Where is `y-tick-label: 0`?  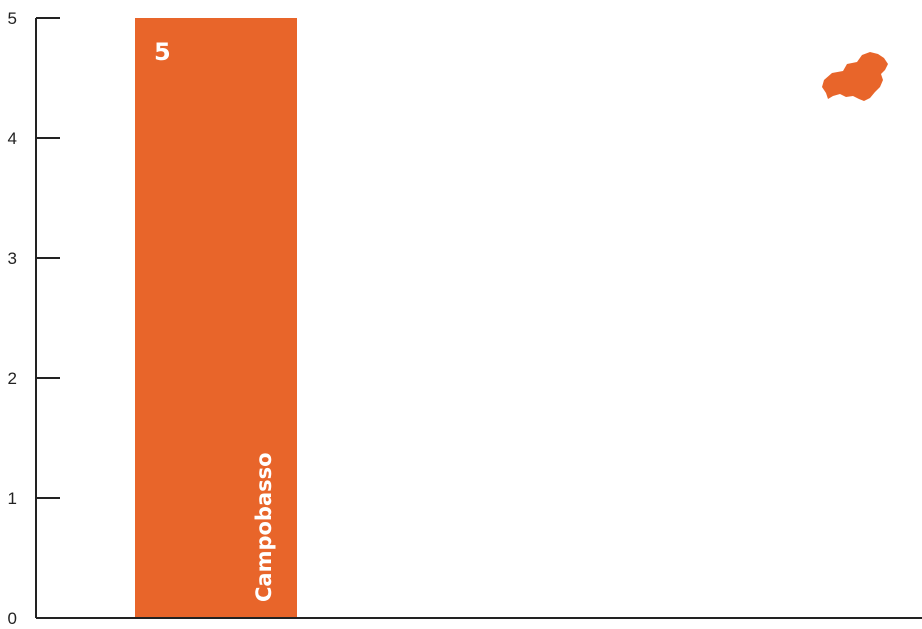
y-tick-label: 0 is located at coordinates (12, 618).